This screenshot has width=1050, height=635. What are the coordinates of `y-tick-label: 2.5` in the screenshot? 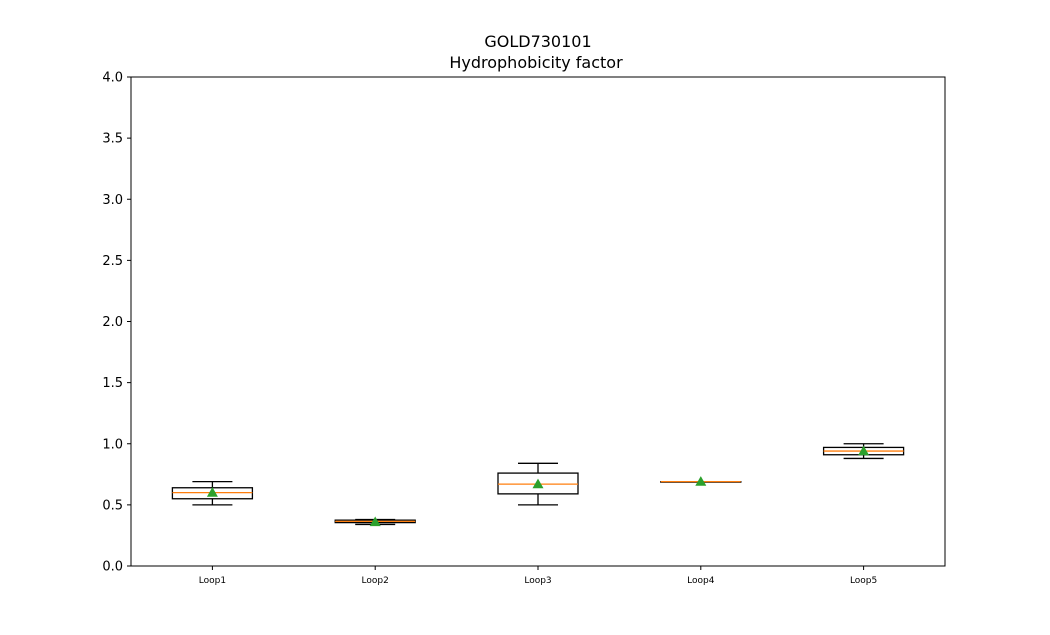 It's located at (112, 261).